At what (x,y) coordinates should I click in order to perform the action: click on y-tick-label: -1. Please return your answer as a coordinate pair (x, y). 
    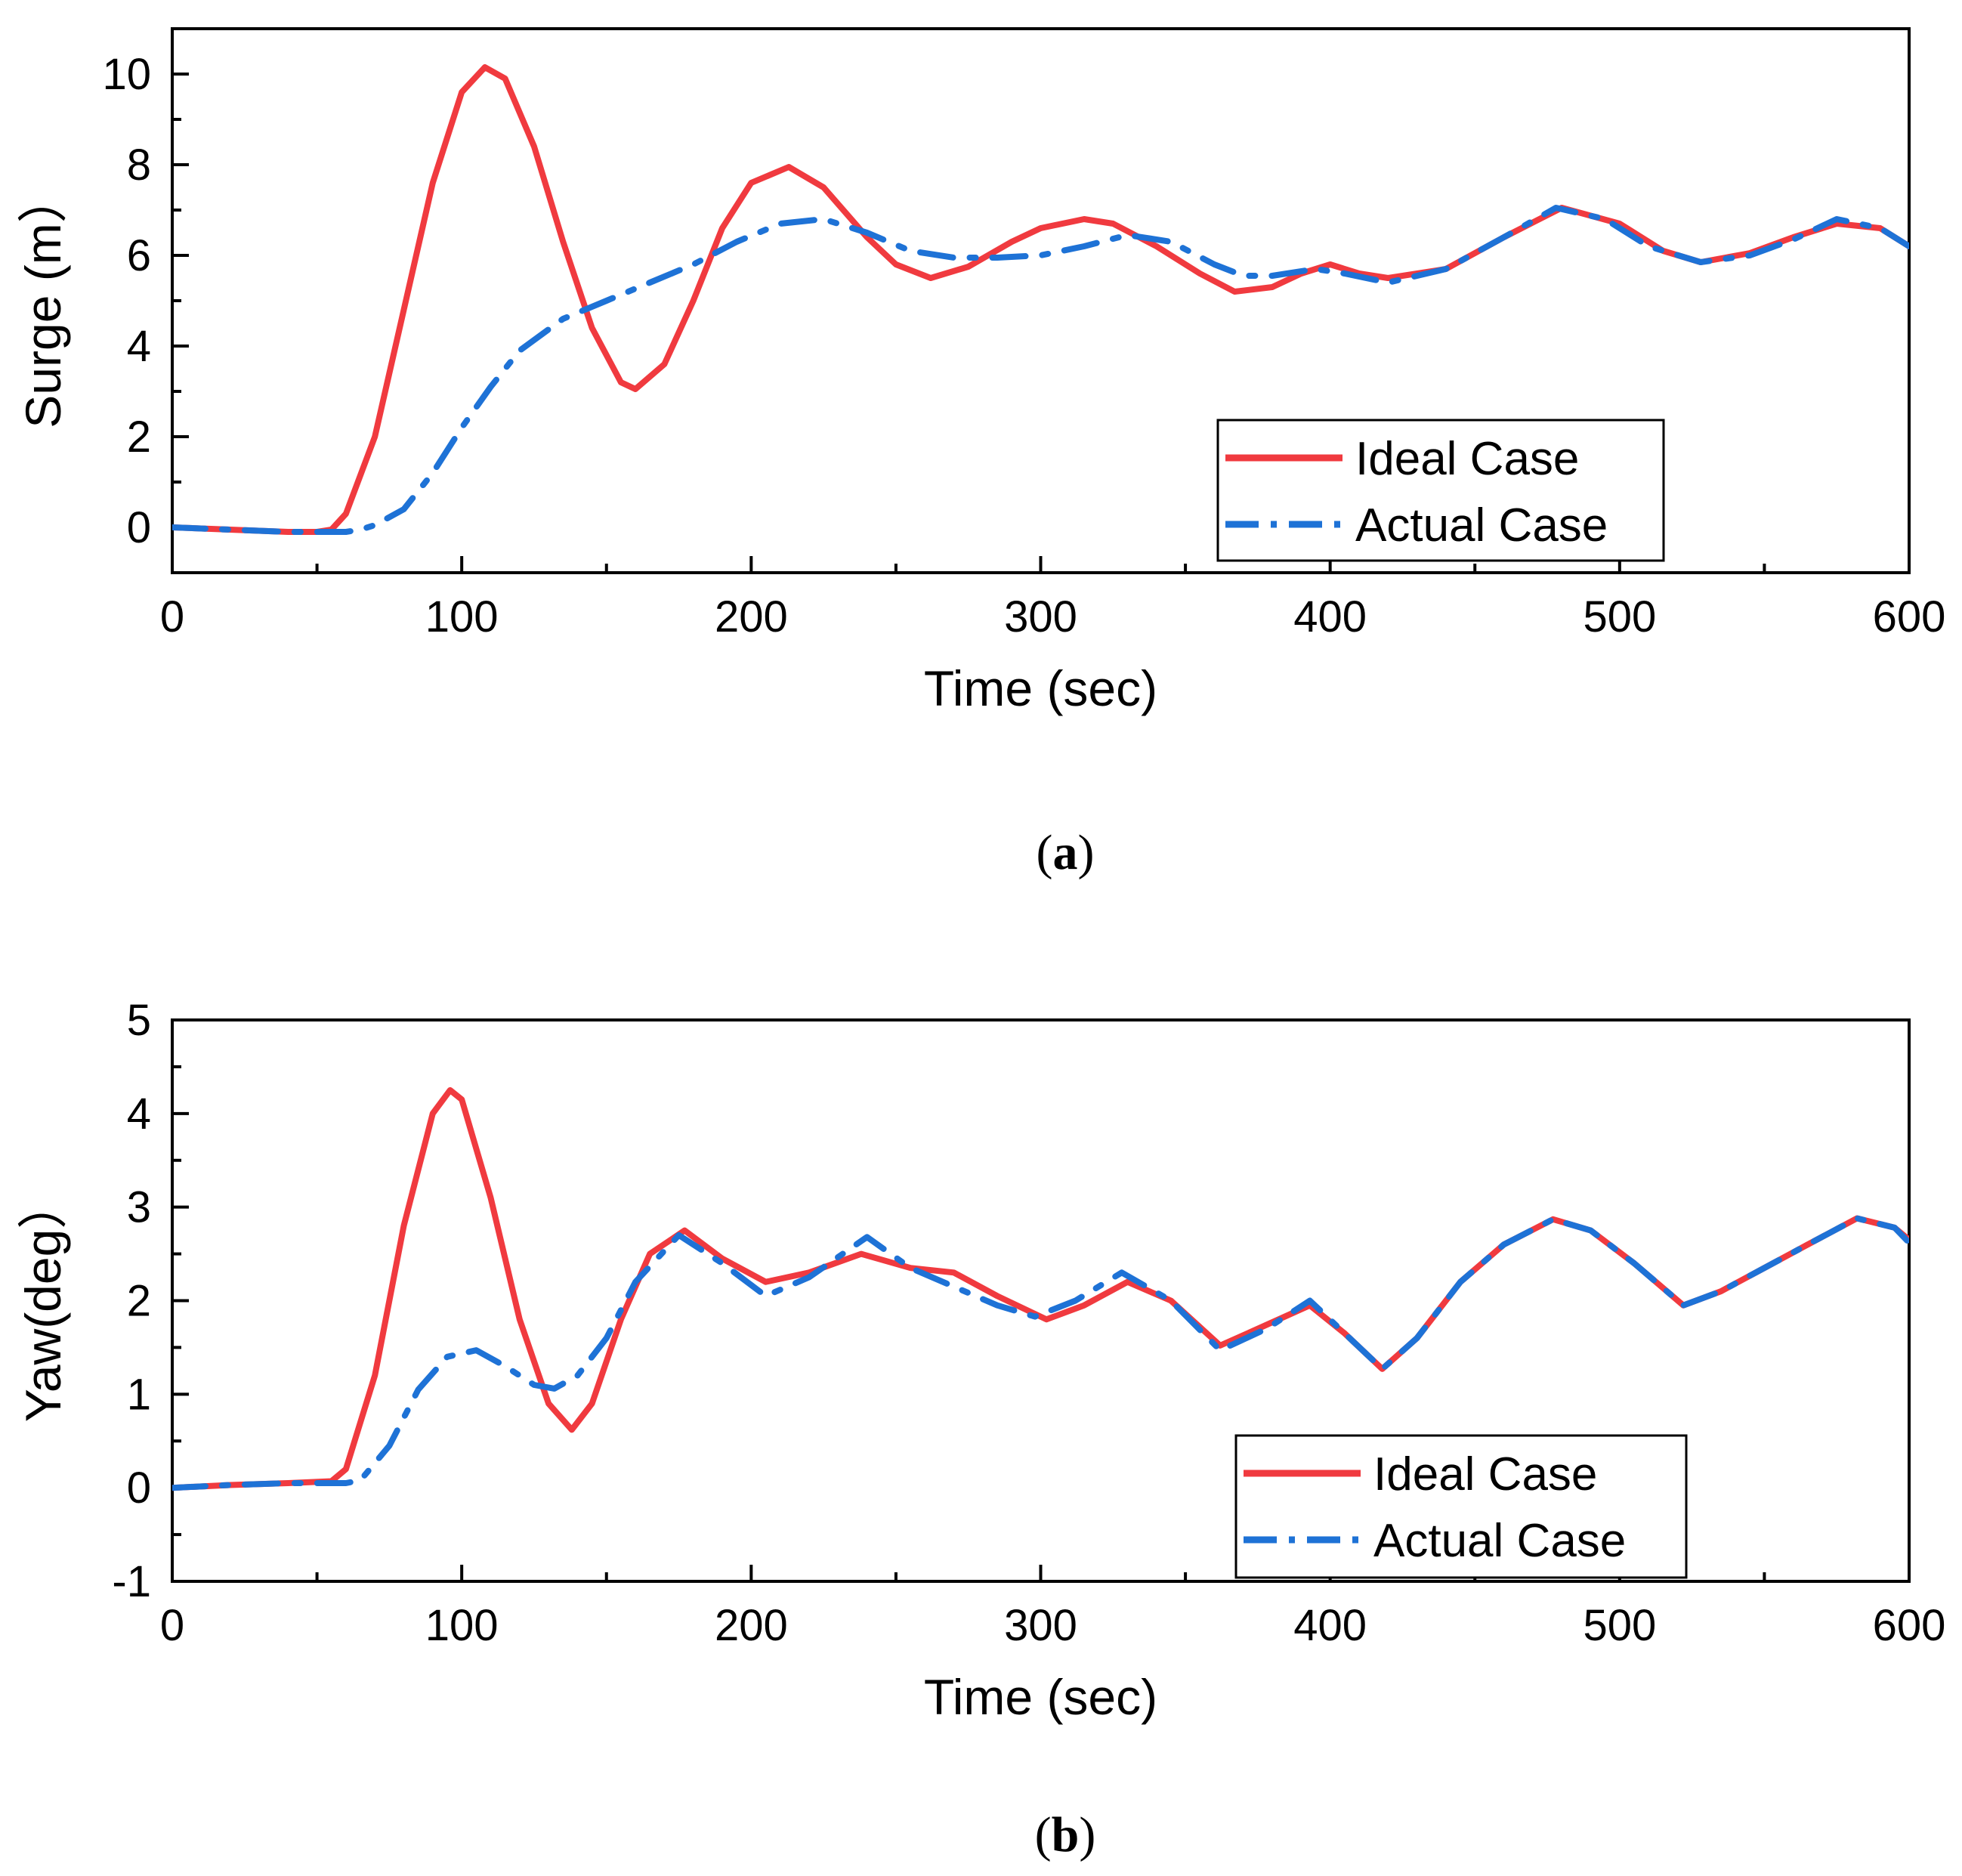
    Looking at the image, I should click on (131, 1581).